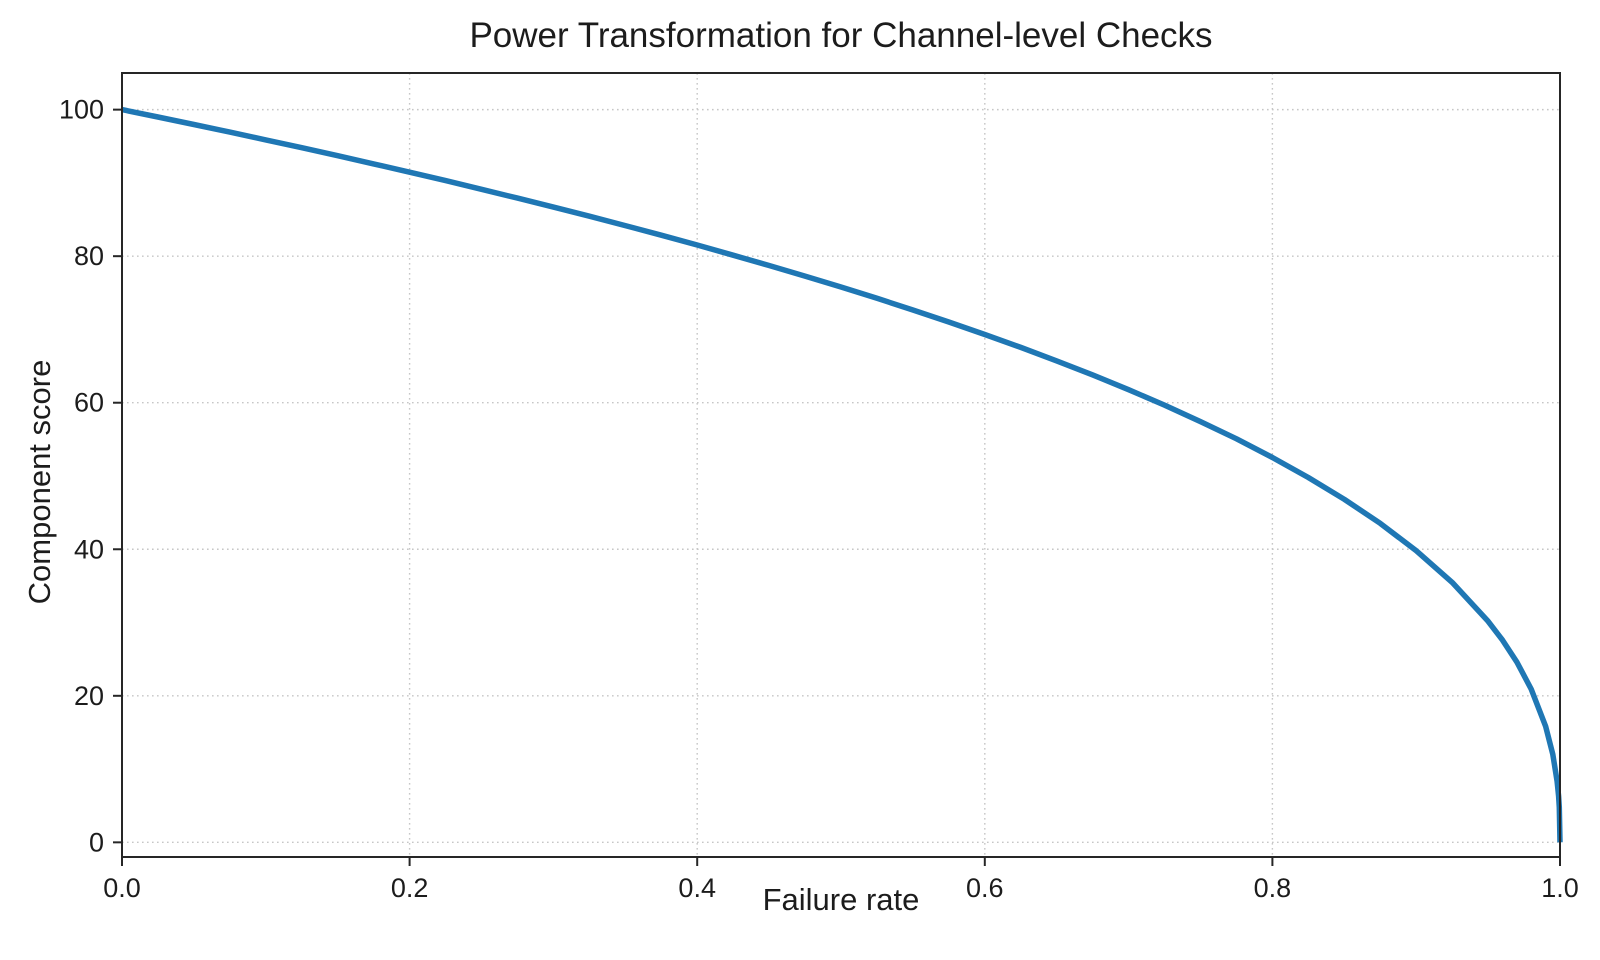 The width and height of the screenshot is (1600, 960). Describe the element at coordinates (89, 549) in the screenshot. I see `y-tick-label: 40` at that location.